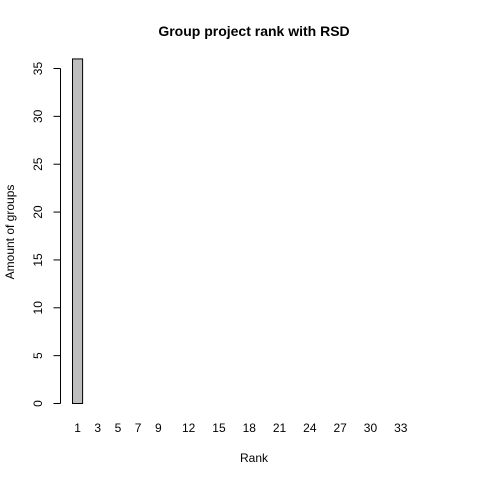  What do you see at coordinates (340, 428) in the screenshot?
I see `x-tick-label: 27` at bounding box center [340, 428].